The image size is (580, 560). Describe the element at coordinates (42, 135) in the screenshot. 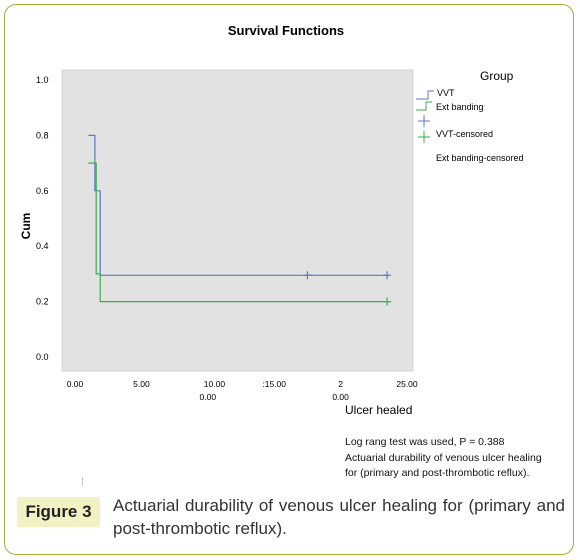

I see `y-tick-label: 0.8` at that location.